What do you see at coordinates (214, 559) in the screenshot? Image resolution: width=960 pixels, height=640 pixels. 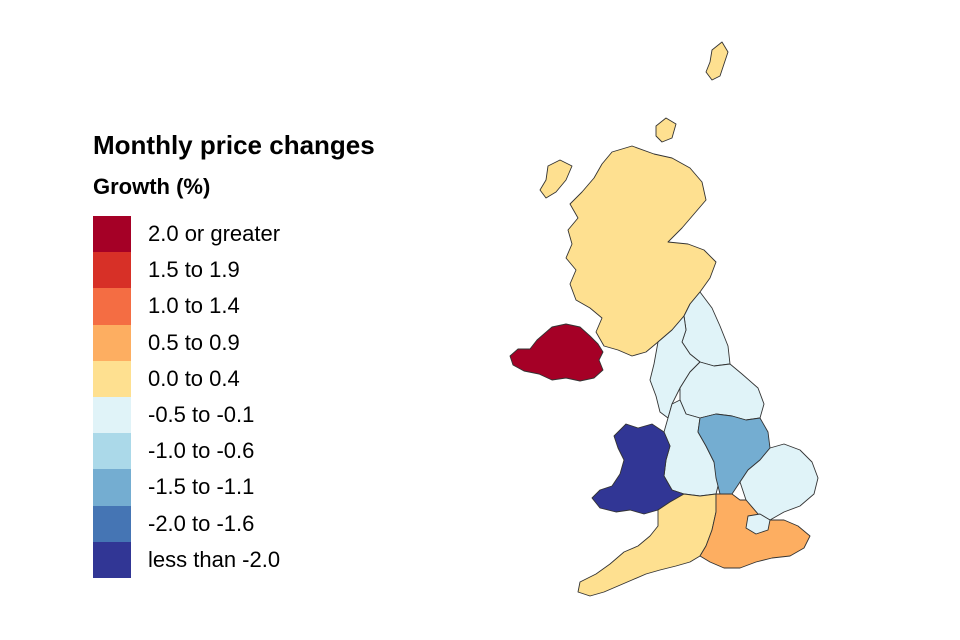 I see `legend-label: less than -2.0` at bounding box center [214, 559].